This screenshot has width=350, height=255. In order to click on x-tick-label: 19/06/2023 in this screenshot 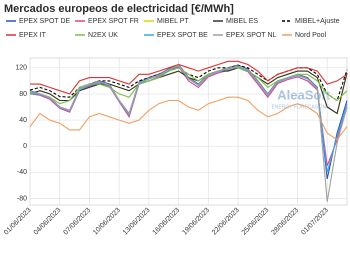, I will do `click(196, 222)`.